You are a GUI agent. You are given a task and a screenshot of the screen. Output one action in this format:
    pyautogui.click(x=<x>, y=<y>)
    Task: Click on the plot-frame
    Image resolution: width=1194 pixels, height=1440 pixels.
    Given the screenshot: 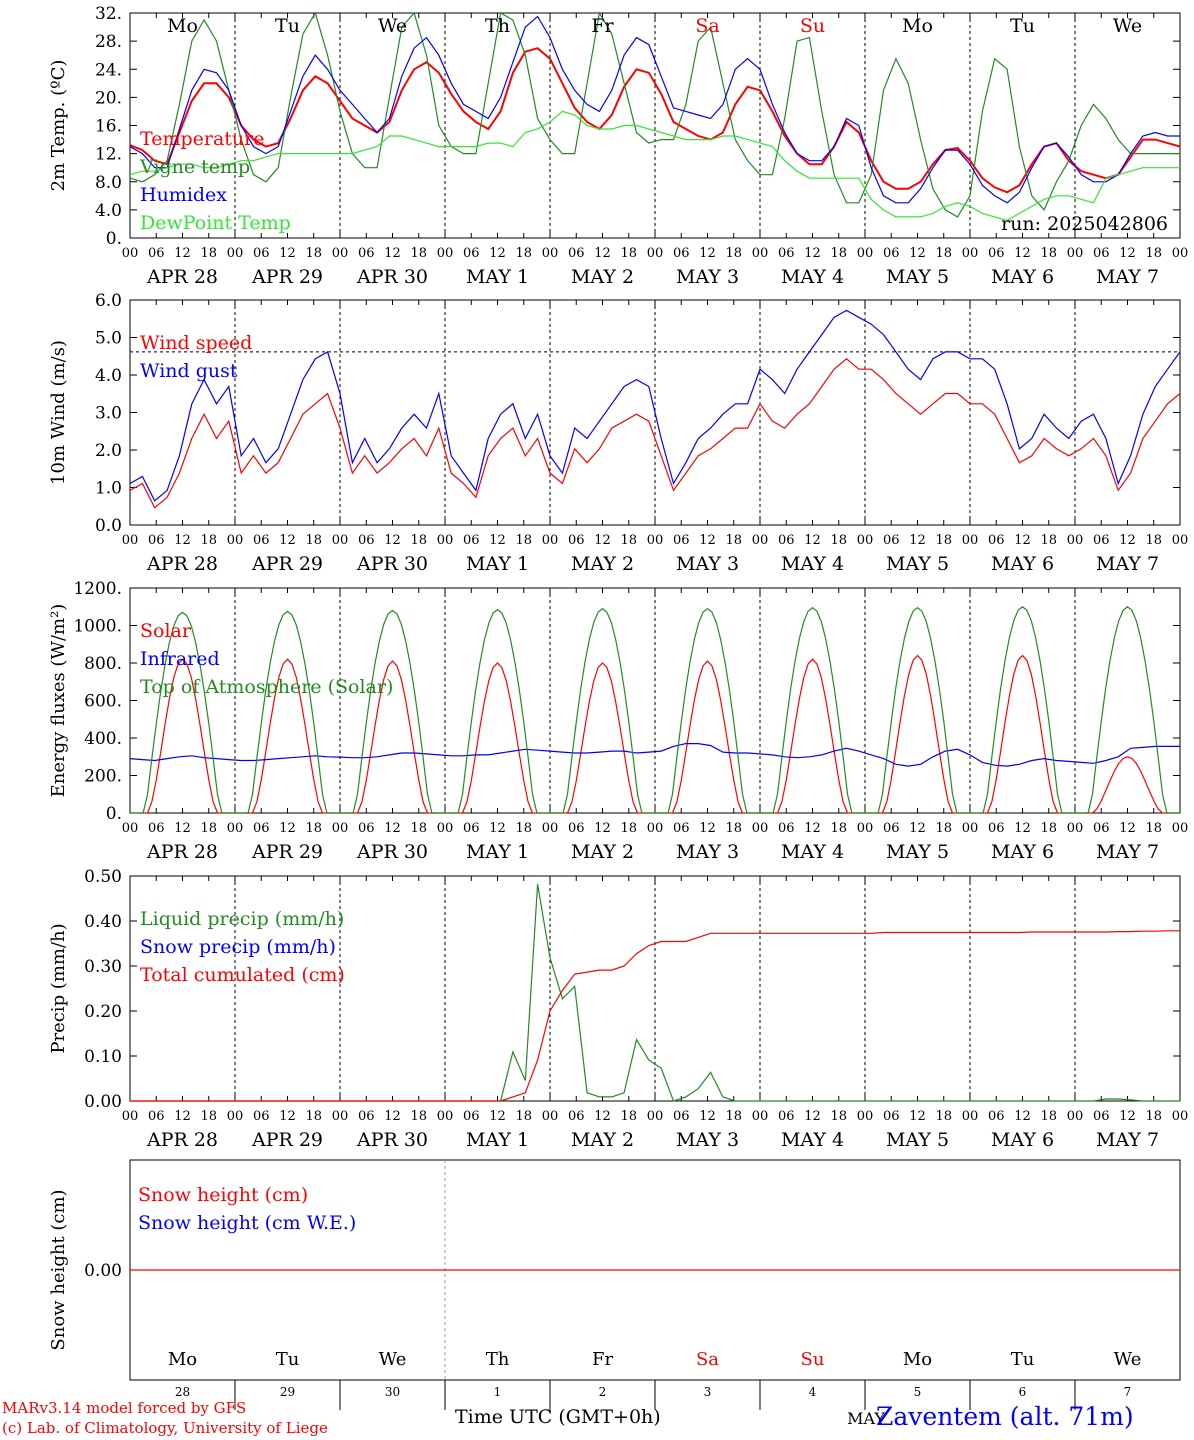 What is the action you would take?
    pyautogui.click(x=655, y=700)
    